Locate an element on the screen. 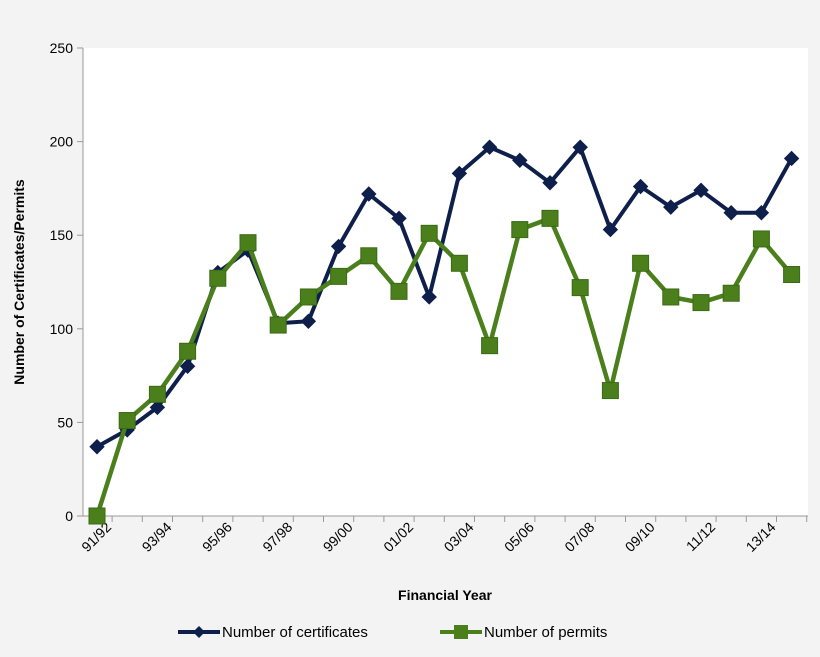 This screenshot has height=657, width=820. x-tick-label: 95/96 is located at coordinates (217, 537).